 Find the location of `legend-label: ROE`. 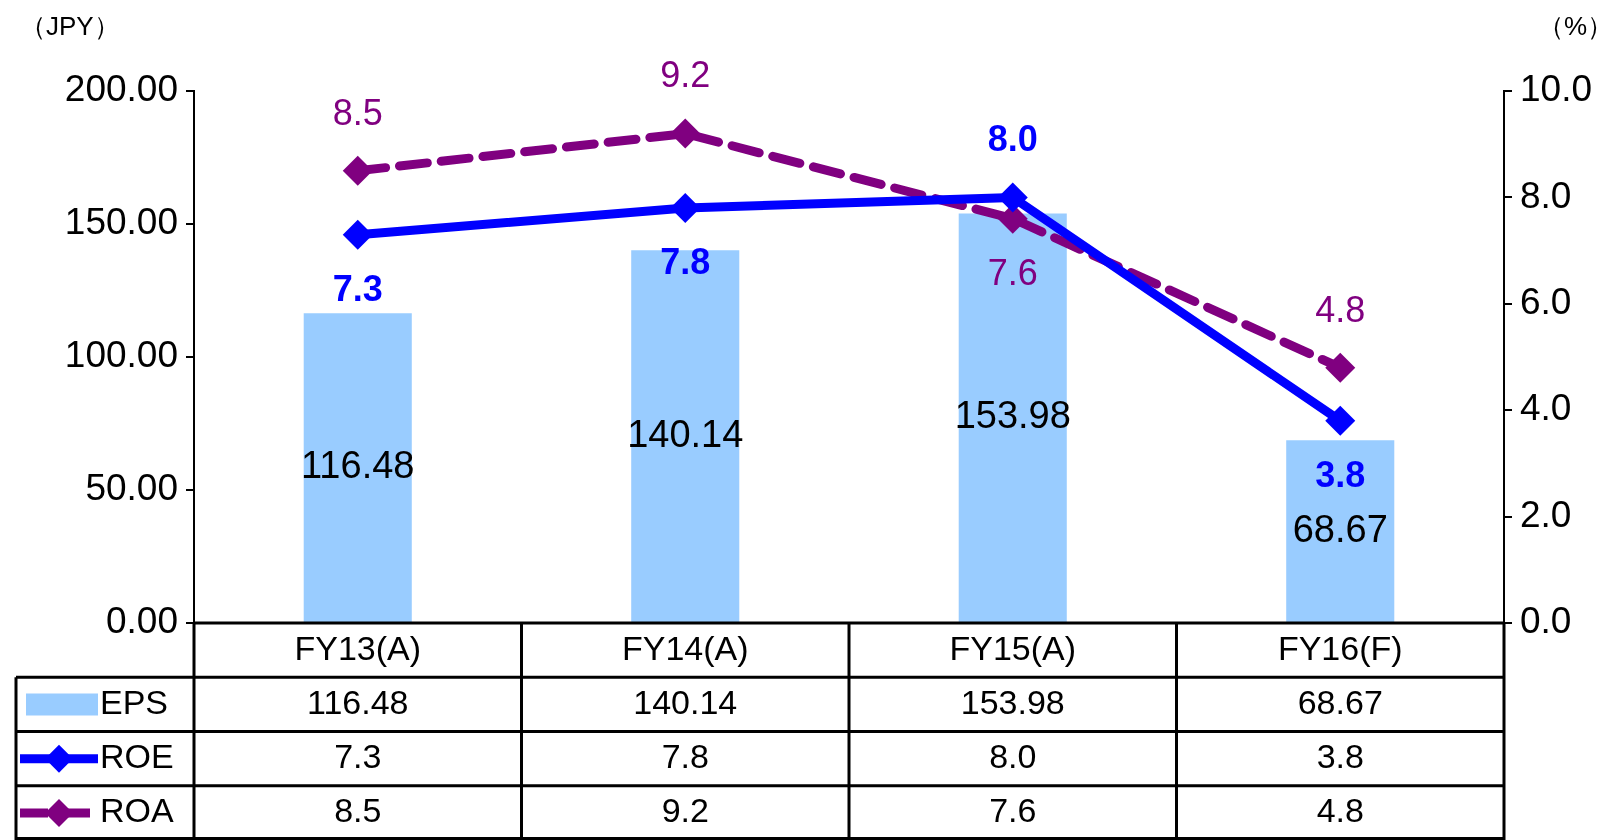

legend-label: ROE is located at coordinates (137, 756).